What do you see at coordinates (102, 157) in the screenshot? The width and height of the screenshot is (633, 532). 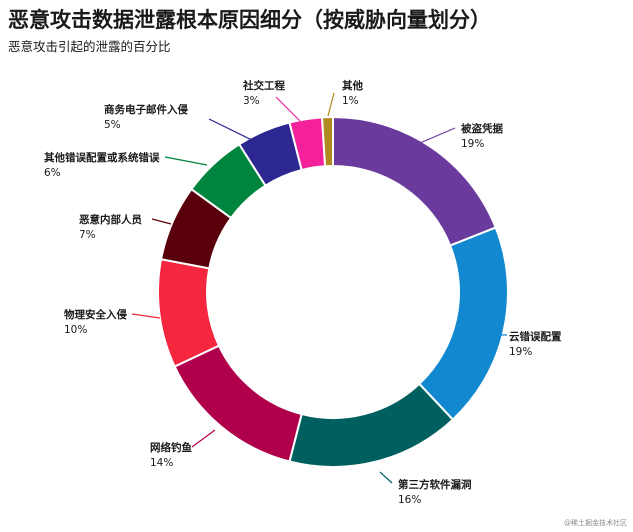 I see `slice-label-name-7: 其他错误配置或系统错误` at bounding box center [102, 157].